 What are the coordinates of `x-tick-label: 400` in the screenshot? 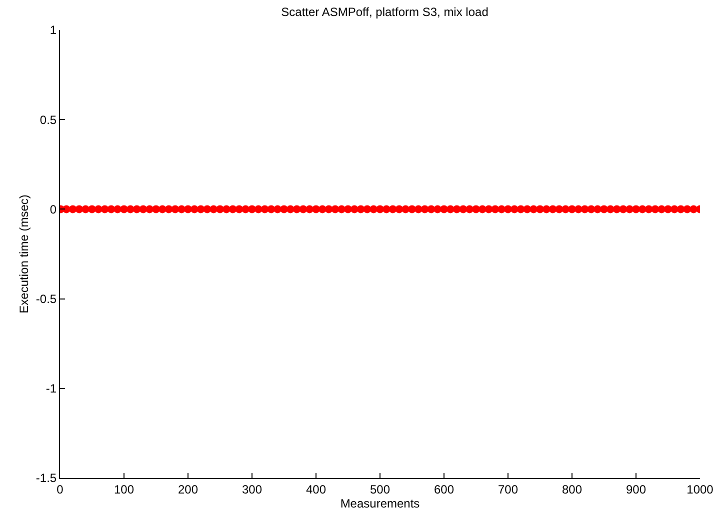 It's located at (316, 489).